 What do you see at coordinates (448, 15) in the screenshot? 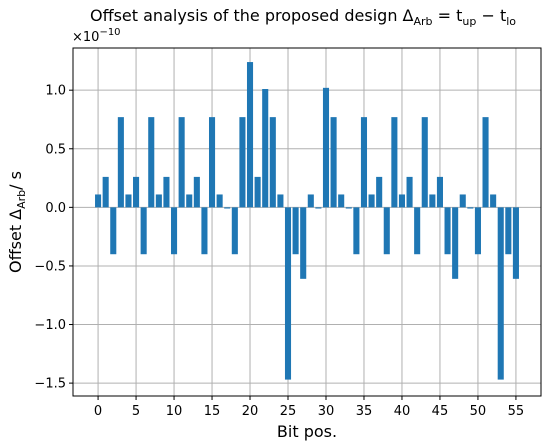
I see `title-eq: = t` at bounding box center [448, 15].